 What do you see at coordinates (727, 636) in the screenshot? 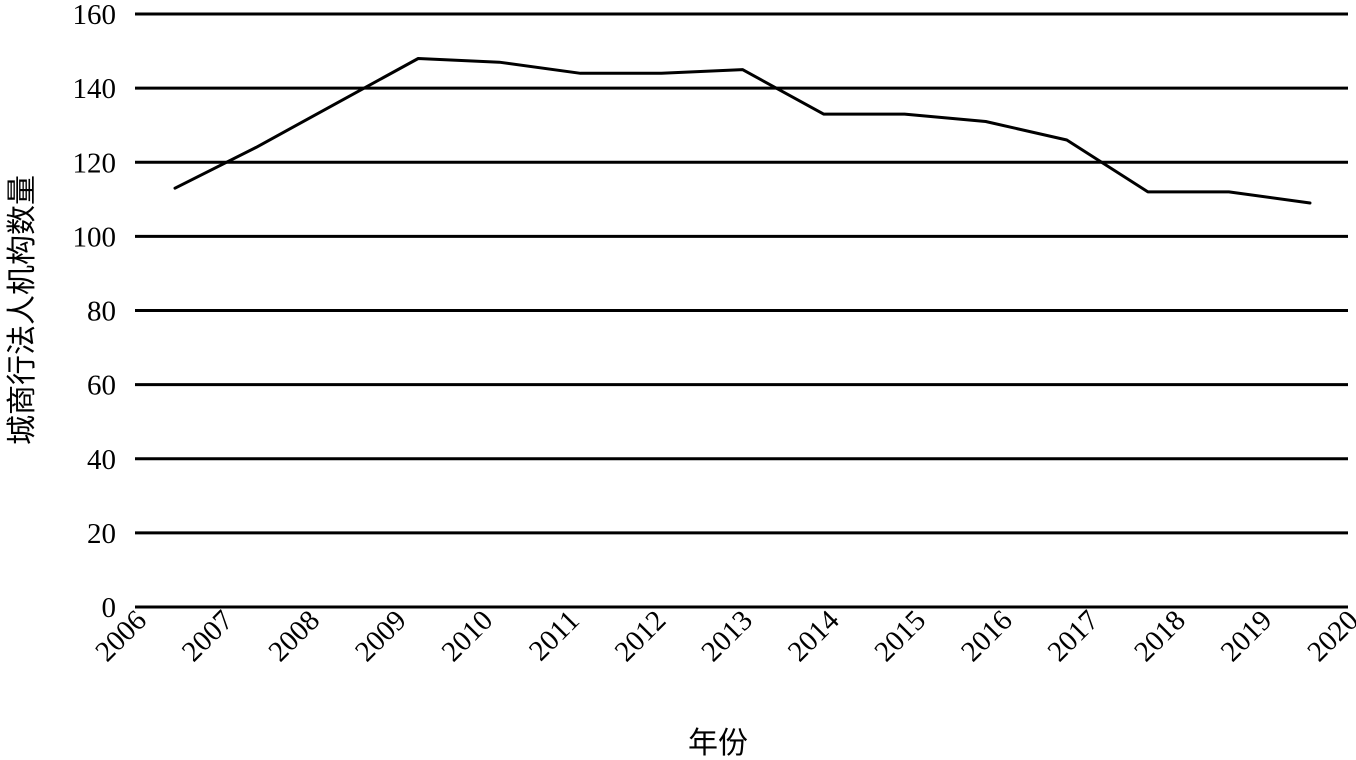
I see `x-tick-label-2013: 2013` at bounding box center [727, 636].